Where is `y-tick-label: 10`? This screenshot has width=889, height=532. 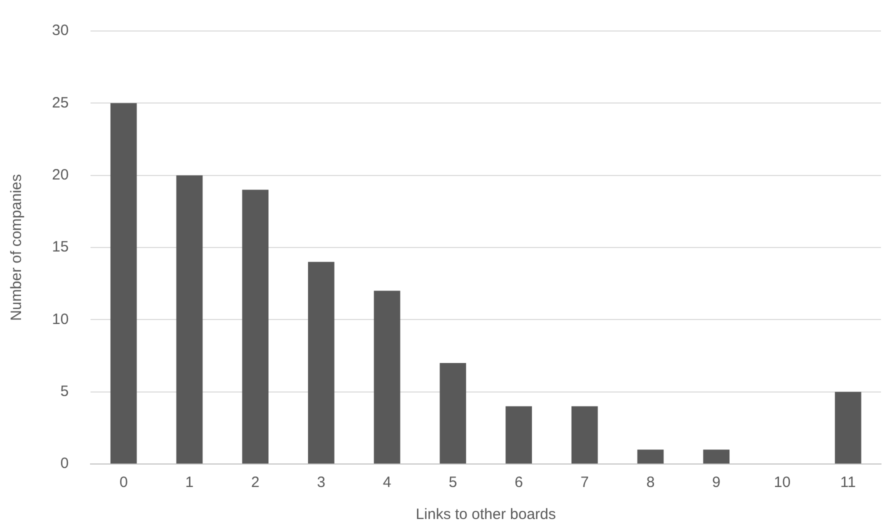 y-tick-label: 10 is located at coordinates (60, 319).